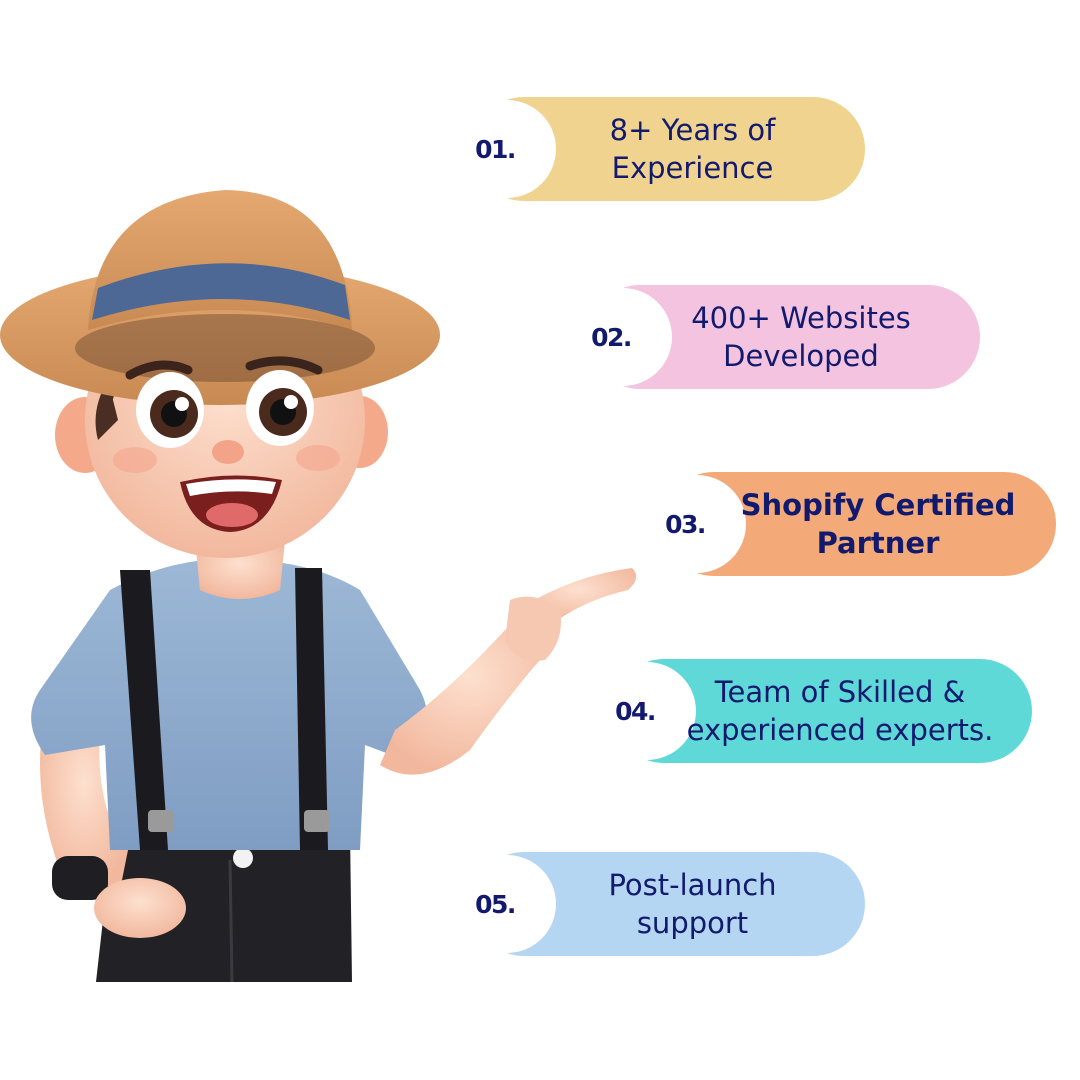  Describe the element at coordinates (611, 337) in the screenshot. I see `feature-number: 02.` at that location.